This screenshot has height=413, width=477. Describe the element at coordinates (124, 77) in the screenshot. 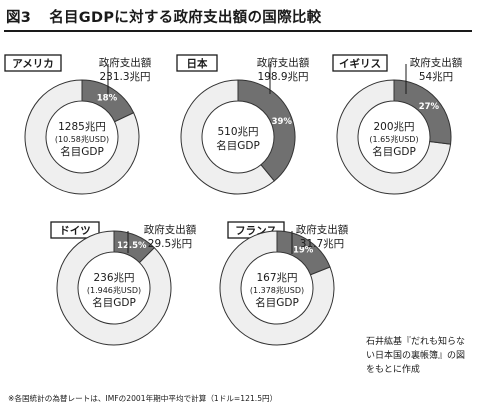

I see `chart-1-spending-value: 231.3兆円` at that location.